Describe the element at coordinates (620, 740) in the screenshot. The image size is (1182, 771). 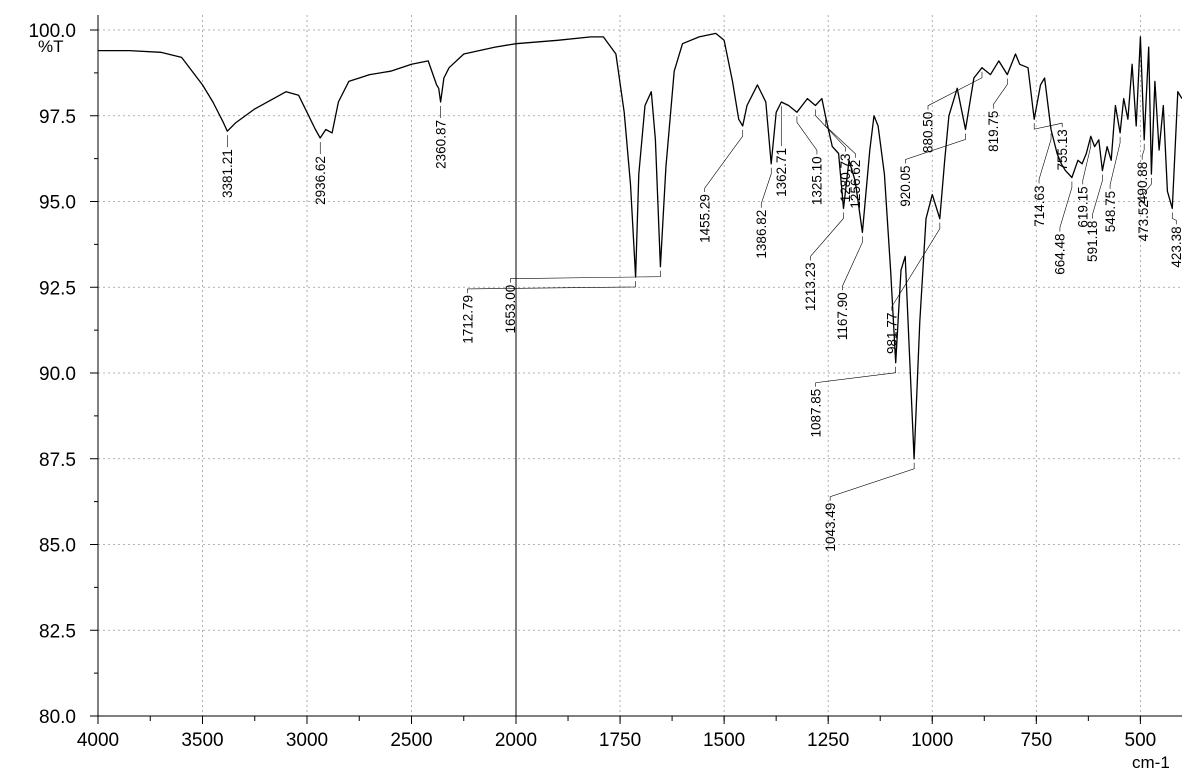
I see `x-tick-label: 1750` at that location.